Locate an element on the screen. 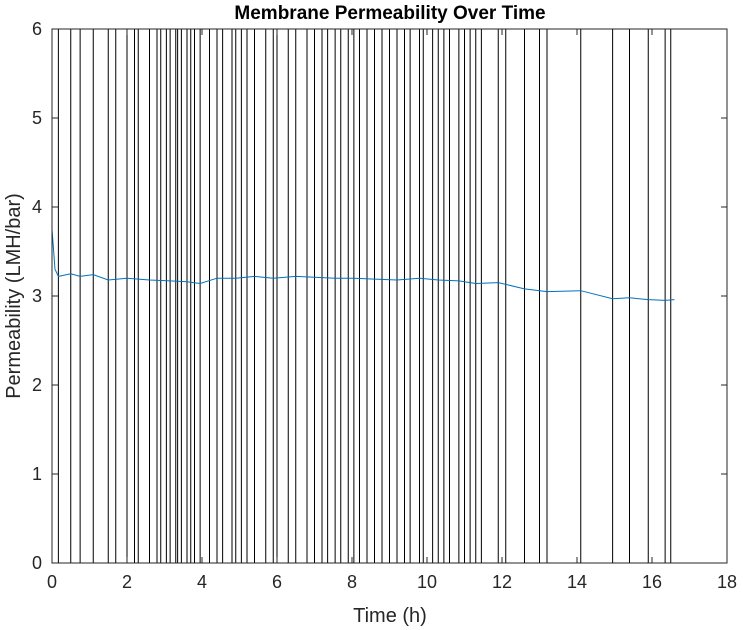  series-line is located at coordinates (363, 265).